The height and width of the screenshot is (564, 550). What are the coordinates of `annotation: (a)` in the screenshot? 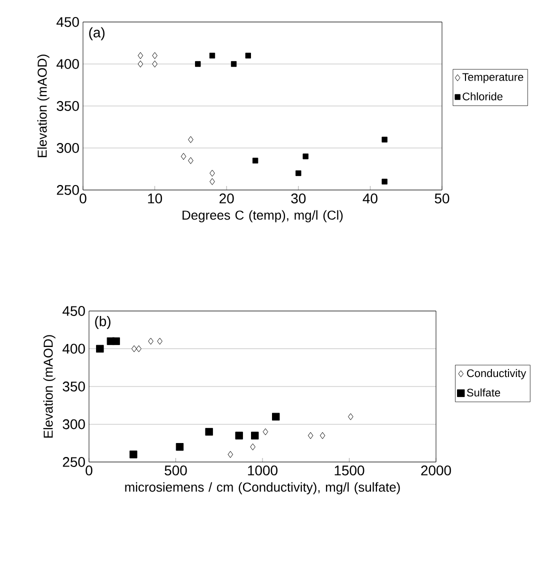 It's located at (96, 33).